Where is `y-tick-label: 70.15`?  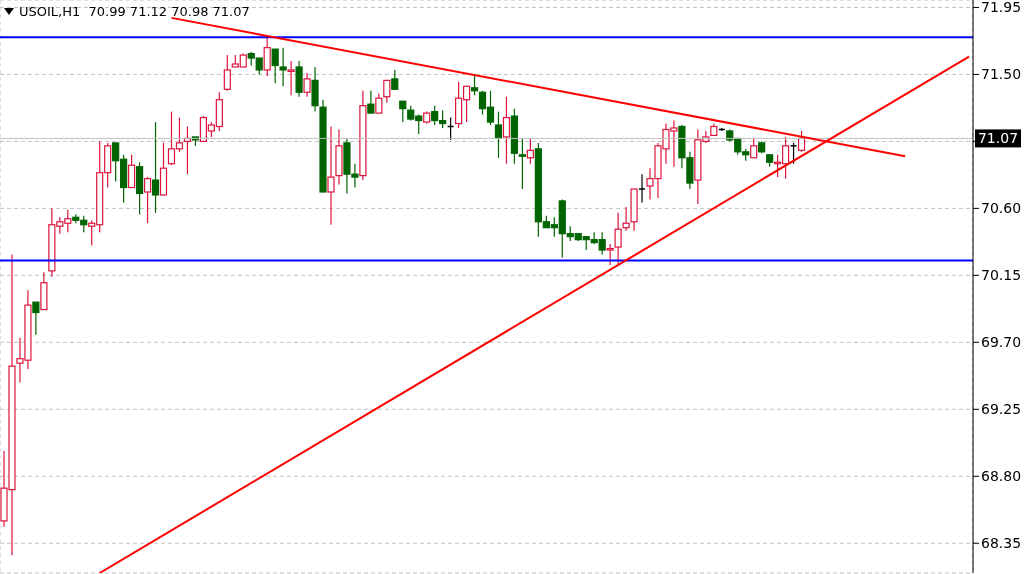 y-tick-label: 70.15 is located at coordinates (1001, 275).